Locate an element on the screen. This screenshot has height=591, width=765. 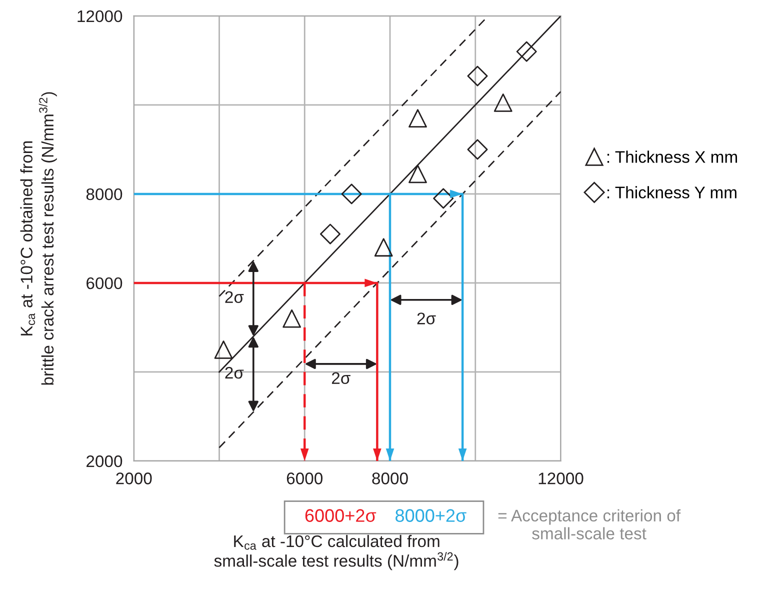
y-tick-label: 2000 is located at coordinates (104, 461).